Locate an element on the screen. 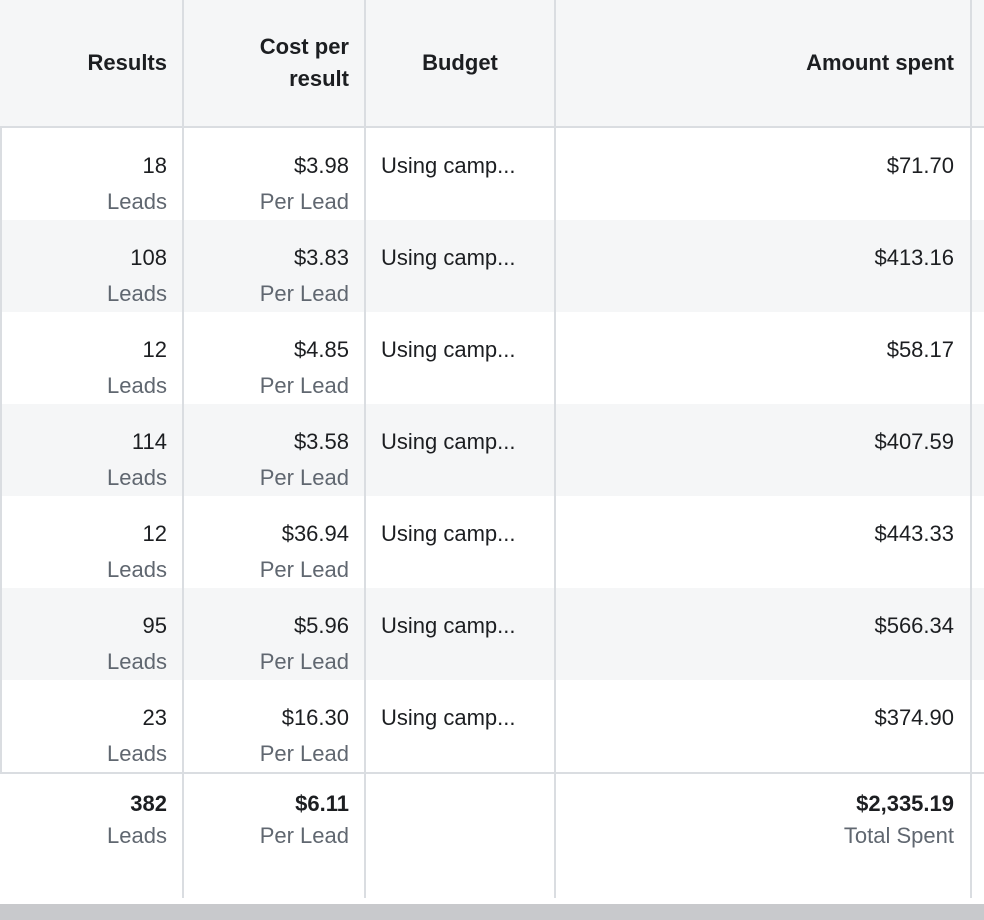 This screenshot has height=920, width=984. cost-per-result-cell: $36.94 Per Lead is located at coordinates (274, 542).